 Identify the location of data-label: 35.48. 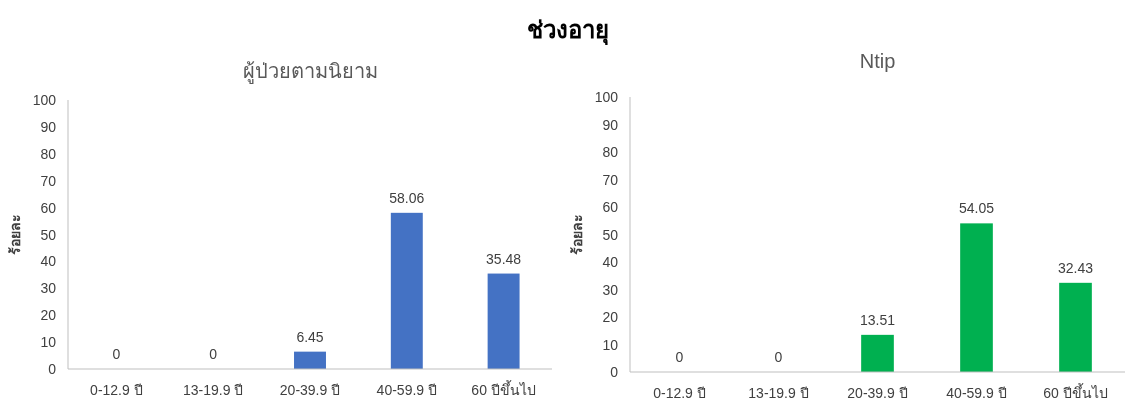
(504, 258).